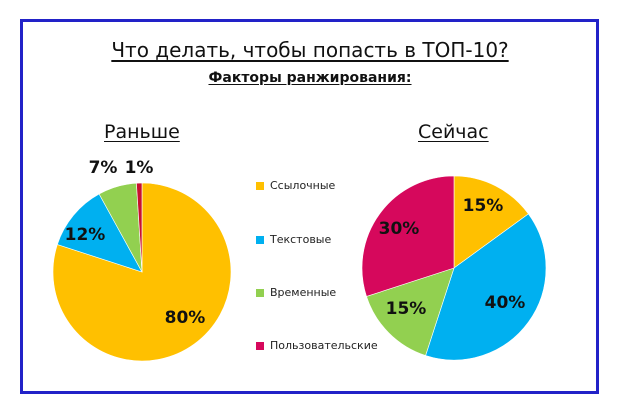 The width and height of the screenshot is (620, 414). Describe the element at coordinates (303, 292) in the screenshot. I see `legend-label: Временные` at that location.